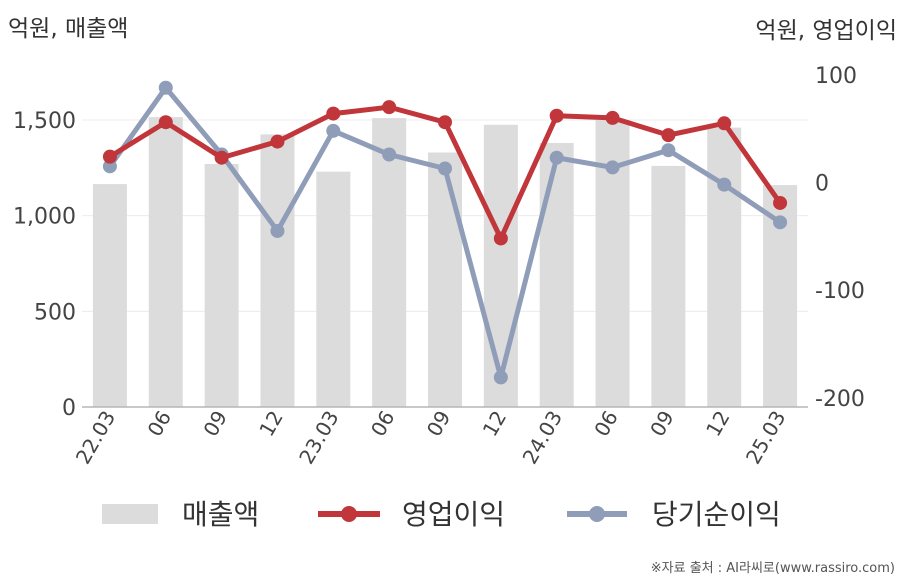 The width and height of the screenshot is (908, 584). I want to click on x-tick-label: 22.03, so click(95, 438).